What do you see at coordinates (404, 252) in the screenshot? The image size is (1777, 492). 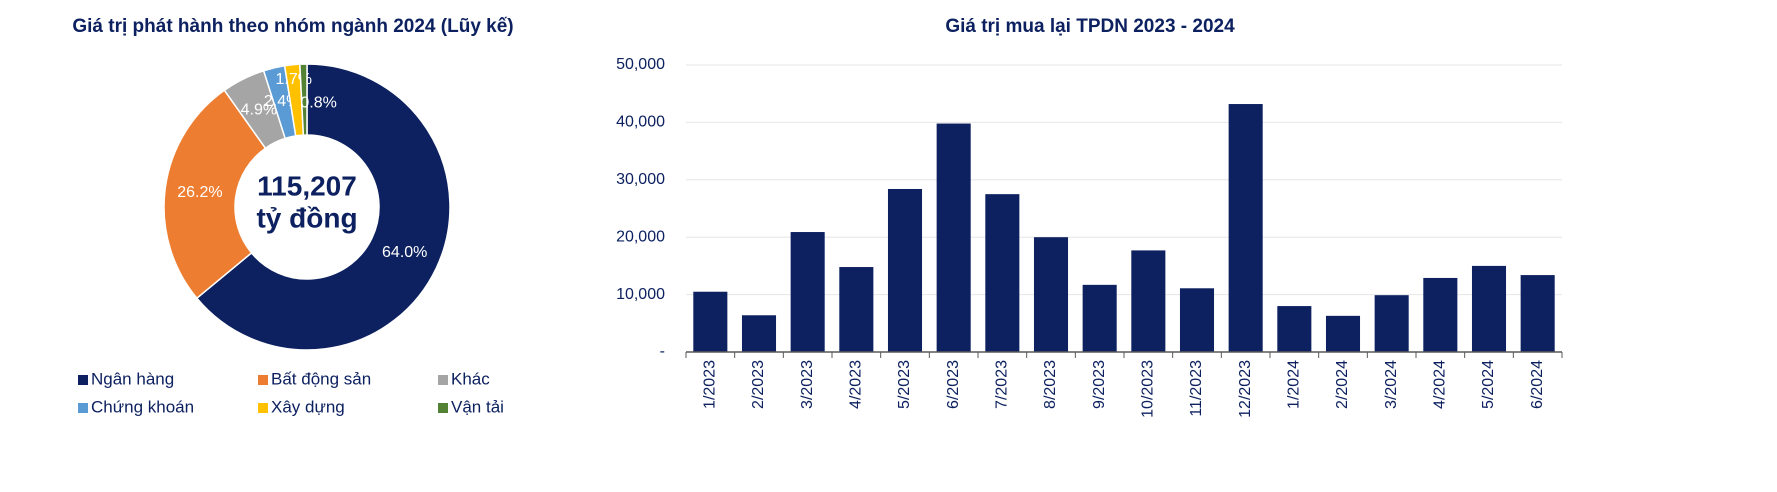 I see `data-label: 64.0%` at bounding box center [404, 252].